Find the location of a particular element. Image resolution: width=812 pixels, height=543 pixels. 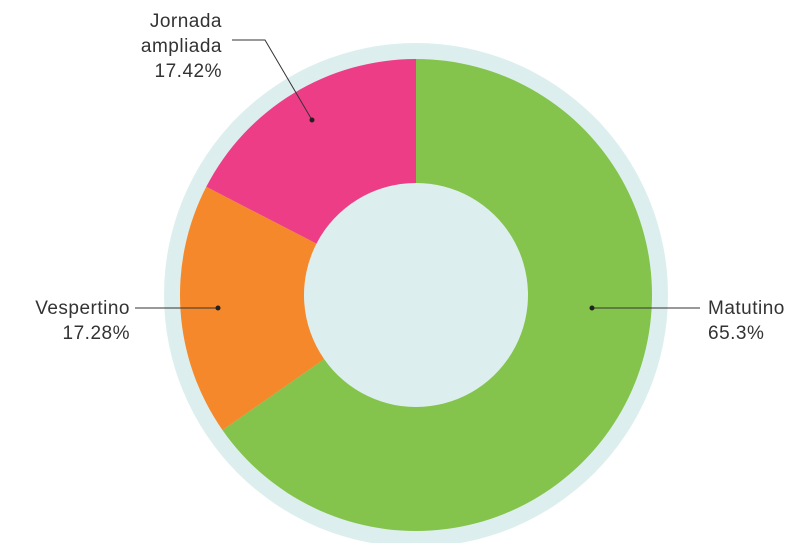

category-label: Matutino is located at coordinates (746, 308).